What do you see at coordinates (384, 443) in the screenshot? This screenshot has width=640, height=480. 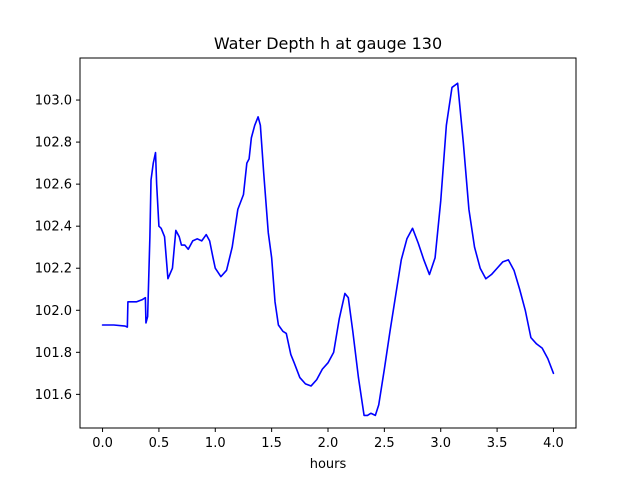 I see `x-tick-label: 2.5` at bounding box center [384, 443].